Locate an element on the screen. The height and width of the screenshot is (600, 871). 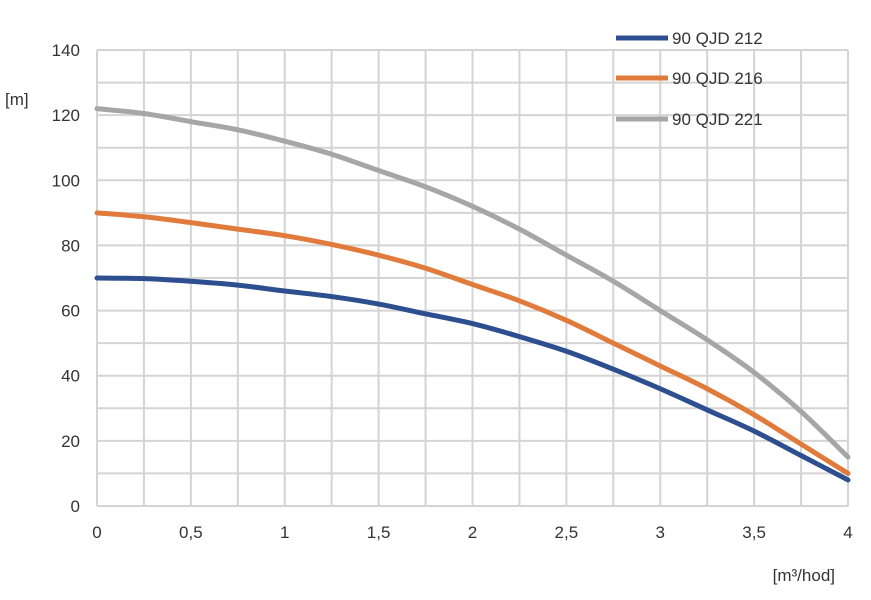
x-tick-label: 1 is located at coordinates (284, 532).